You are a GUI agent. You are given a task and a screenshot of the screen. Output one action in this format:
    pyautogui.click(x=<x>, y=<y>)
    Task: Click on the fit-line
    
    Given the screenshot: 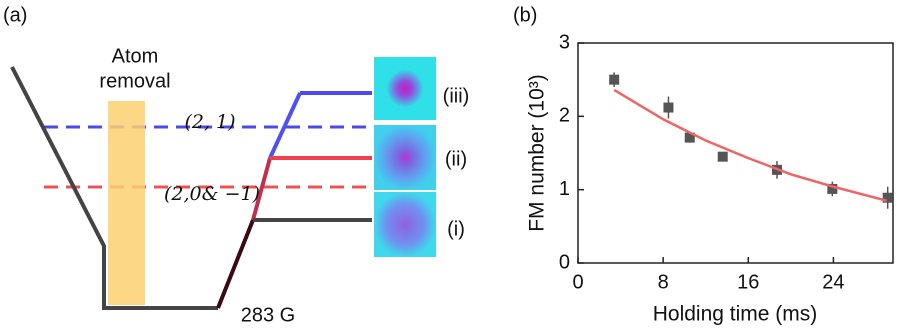 What is the action you would take?
    pyautogui.click(x=750, y=145)
    